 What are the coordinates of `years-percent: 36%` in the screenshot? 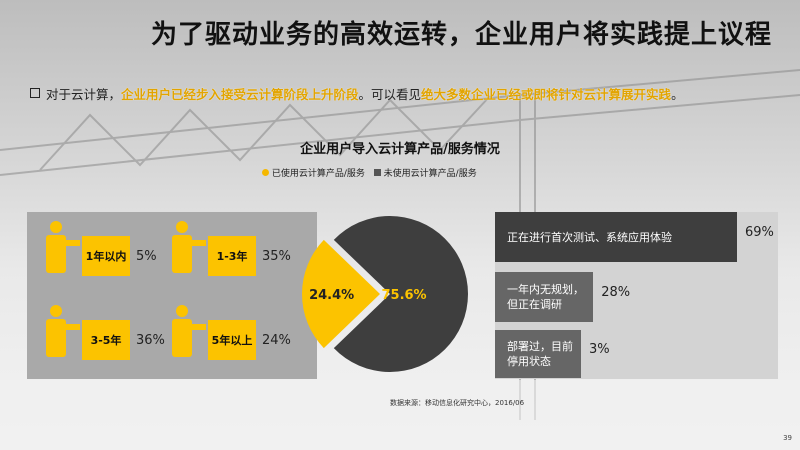 It's located at (150, 340).